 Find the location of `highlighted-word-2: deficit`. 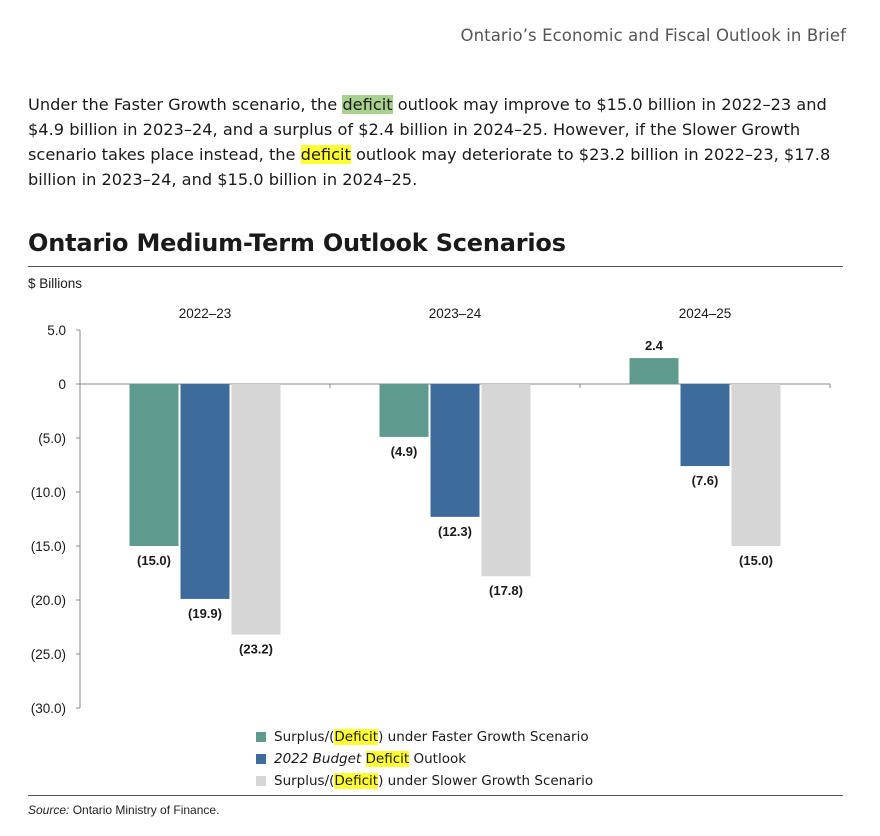

highlighted-word-2: deficit is located at coordinates (325, 154).